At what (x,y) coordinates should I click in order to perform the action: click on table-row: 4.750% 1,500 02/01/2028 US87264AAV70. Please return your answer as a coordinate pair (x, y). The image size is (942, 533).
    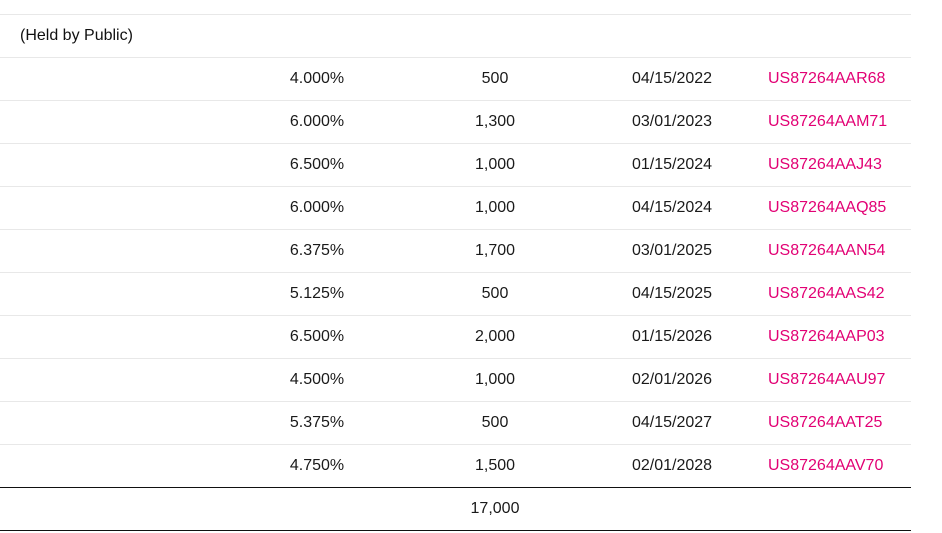
    Looking at the image, I should click on (455, 466).